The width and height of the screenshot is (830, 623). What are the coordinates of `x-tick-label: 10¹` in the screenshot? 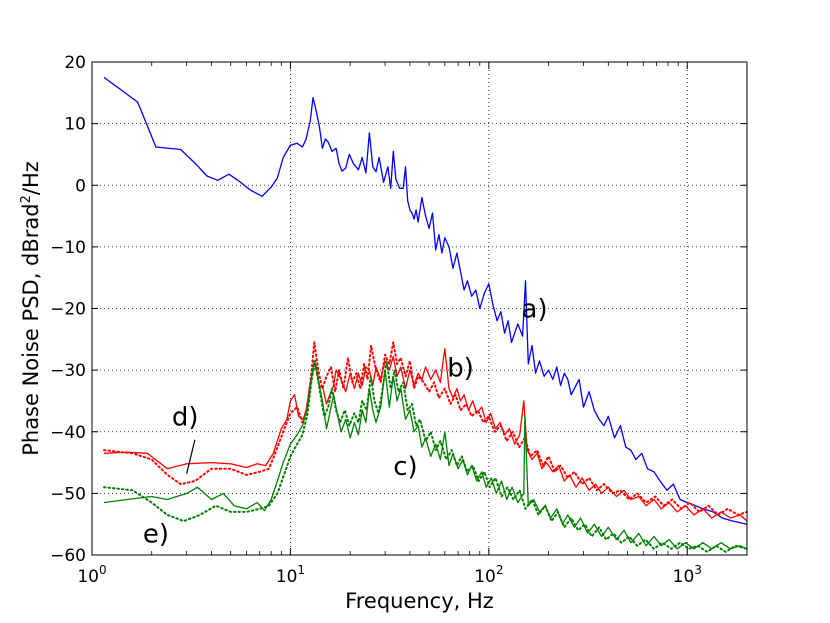 It's located at (290, 575).